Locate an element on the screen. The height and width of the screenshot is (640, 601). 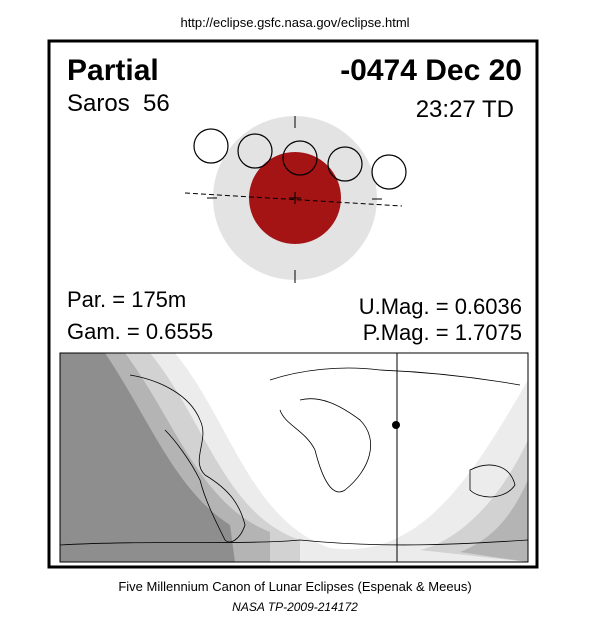
eclipse-date: -0474 Dec 20 is located at coordinates (431, 70).